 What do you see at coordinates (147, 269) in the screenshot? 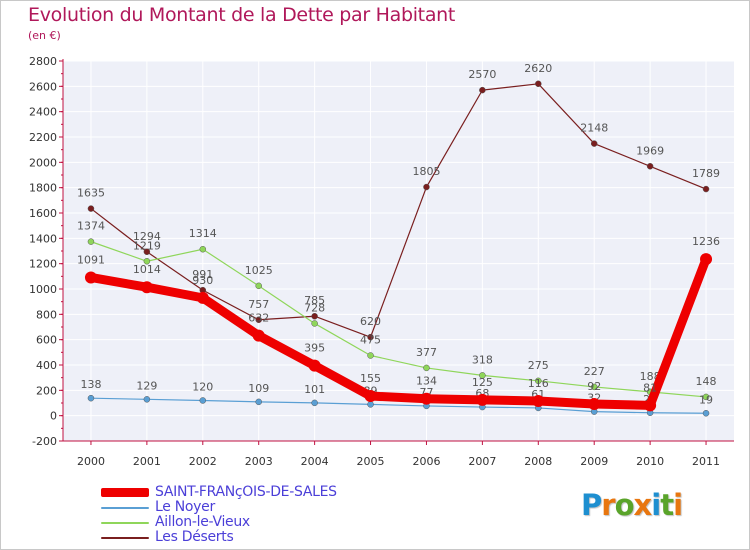
I see `data-label: 1014` at bounding box center [147, 269].